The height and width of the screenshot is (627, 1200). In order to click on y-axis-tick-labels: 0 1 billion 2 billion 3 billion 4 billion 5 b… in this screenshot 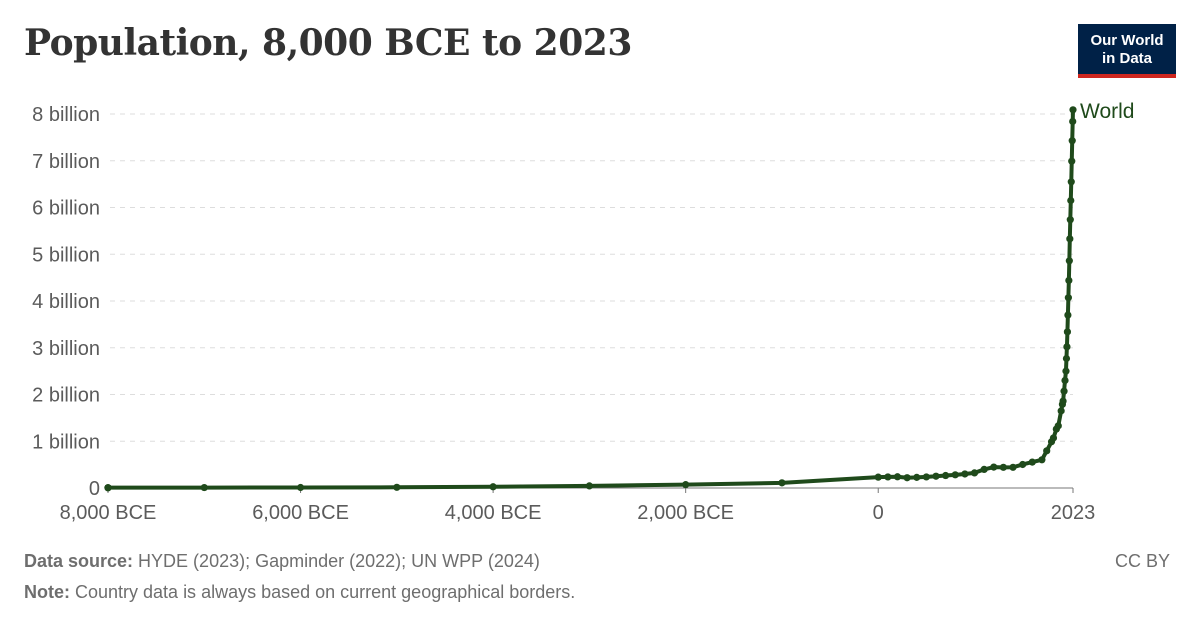, I will do `click(66, 302)`.